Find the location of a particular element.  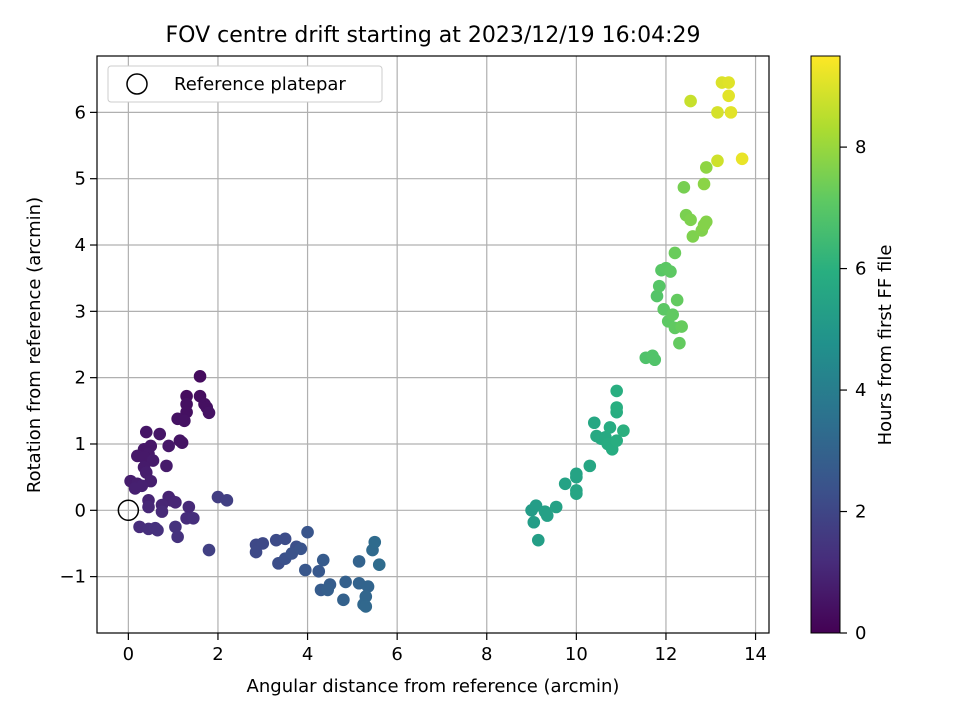

y-tick-label: −1 is located at coordinates (72, 577).